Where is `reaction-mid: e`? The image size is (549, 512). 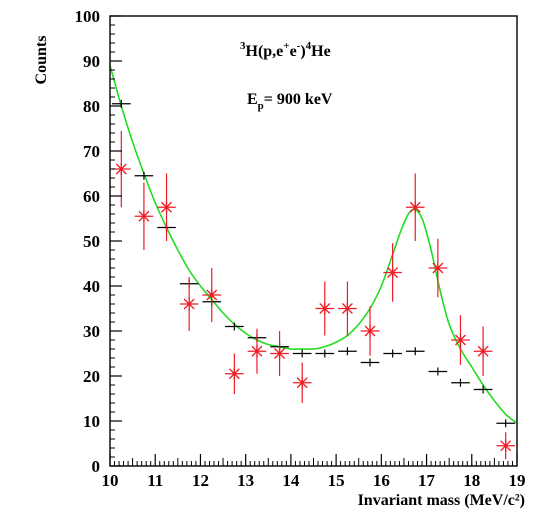 reaction-mid: e is located at coordinates (293, 51).